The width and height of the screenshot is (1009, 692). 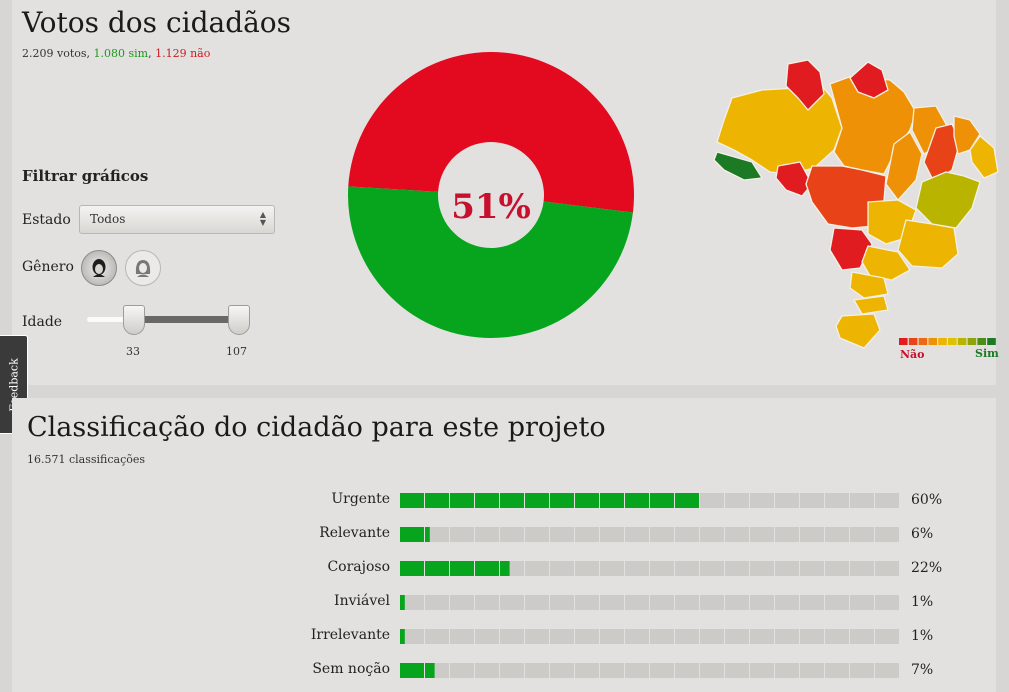 I want to click on class-percent: 6%, so click(x=922, y=534).